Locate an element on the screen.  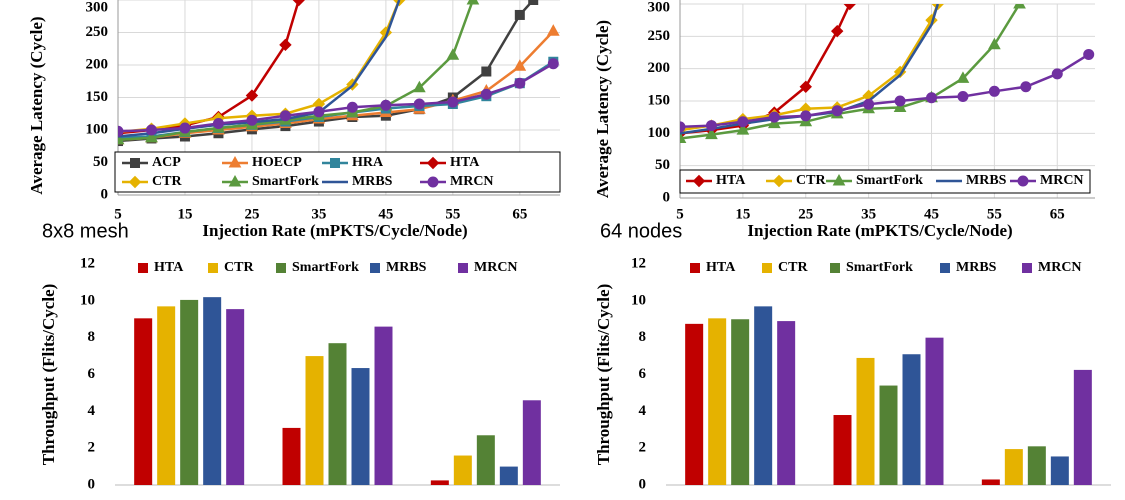
legend-label: HOECP is located at coordinates (277, 162).